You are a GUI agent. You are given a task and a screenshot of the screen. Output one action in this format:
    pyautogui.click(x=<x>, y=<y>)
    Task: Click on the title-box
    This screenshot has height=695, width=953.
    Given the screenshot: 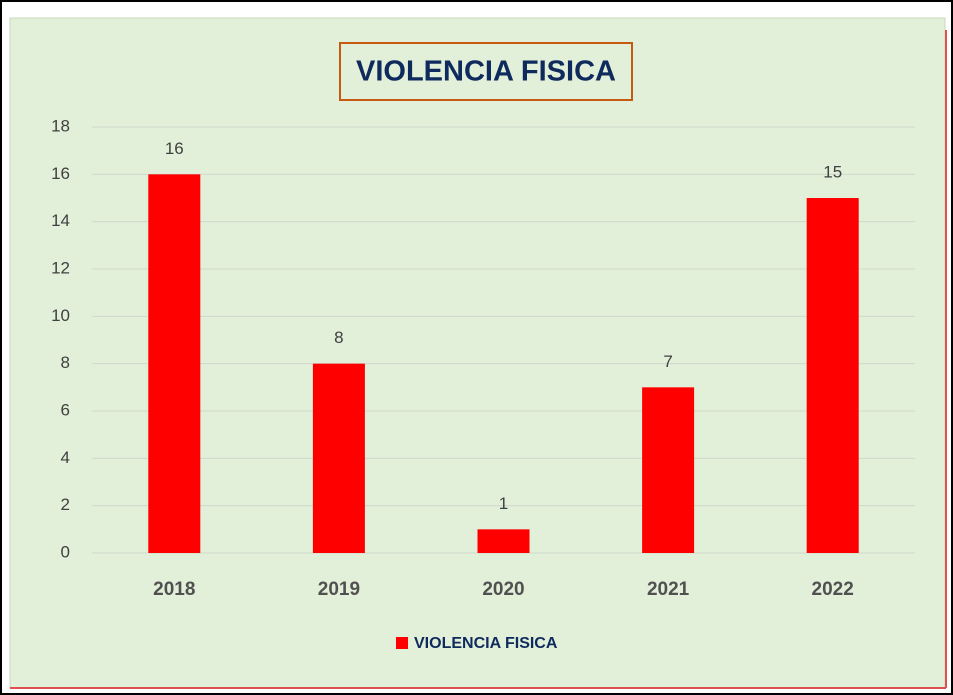 What is the action you would take?
    pyautogui.click(x=486, y=71)
    